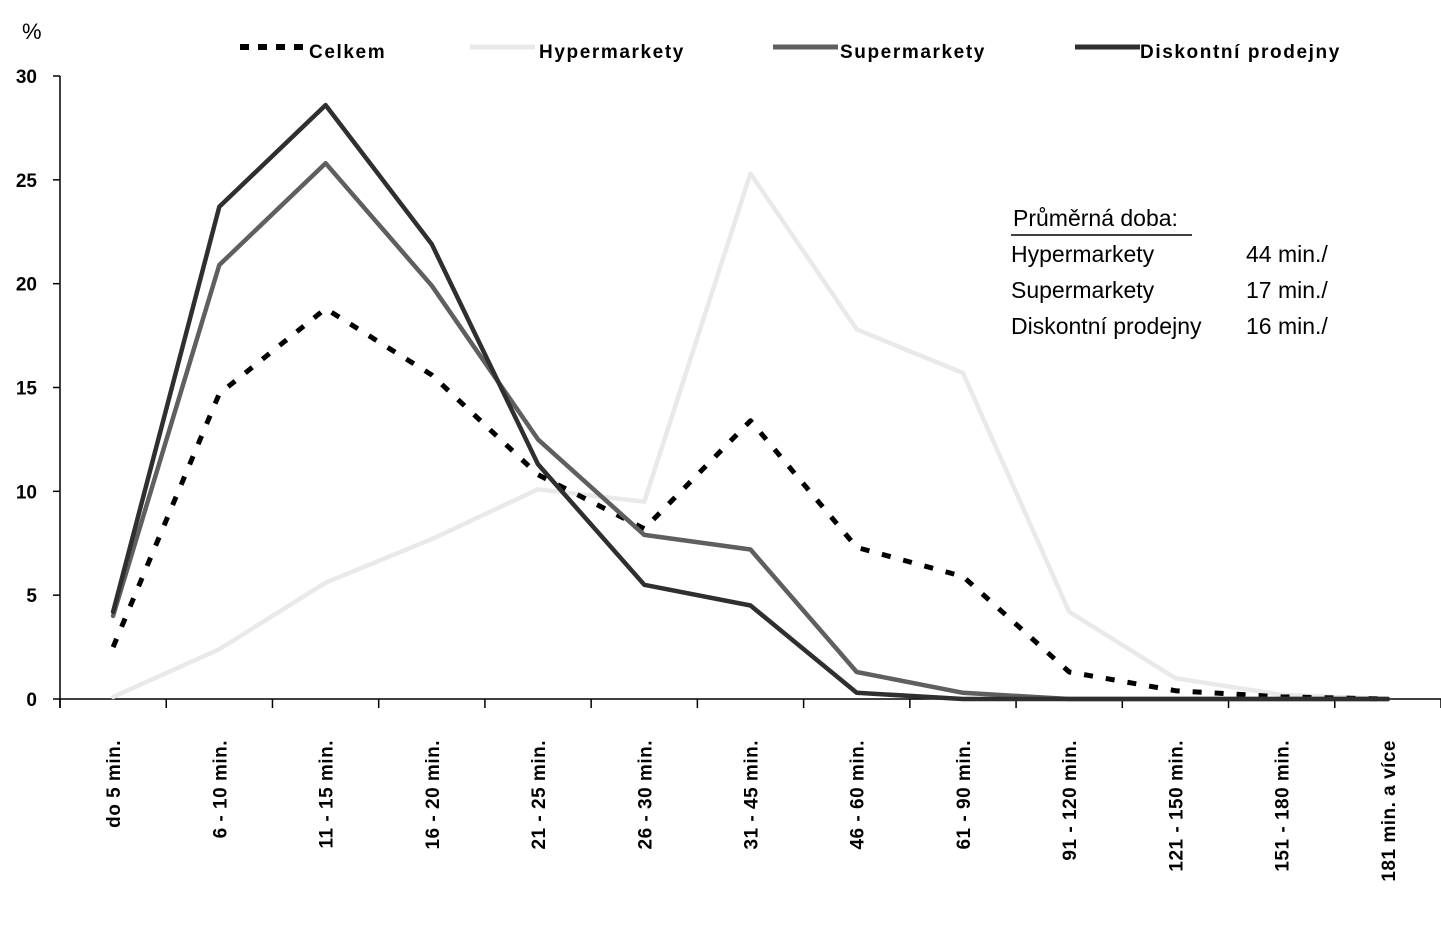 The height and width of the screenshot is (936, 1441). I want to click on y-tick-label: 5, so click(31, 596).